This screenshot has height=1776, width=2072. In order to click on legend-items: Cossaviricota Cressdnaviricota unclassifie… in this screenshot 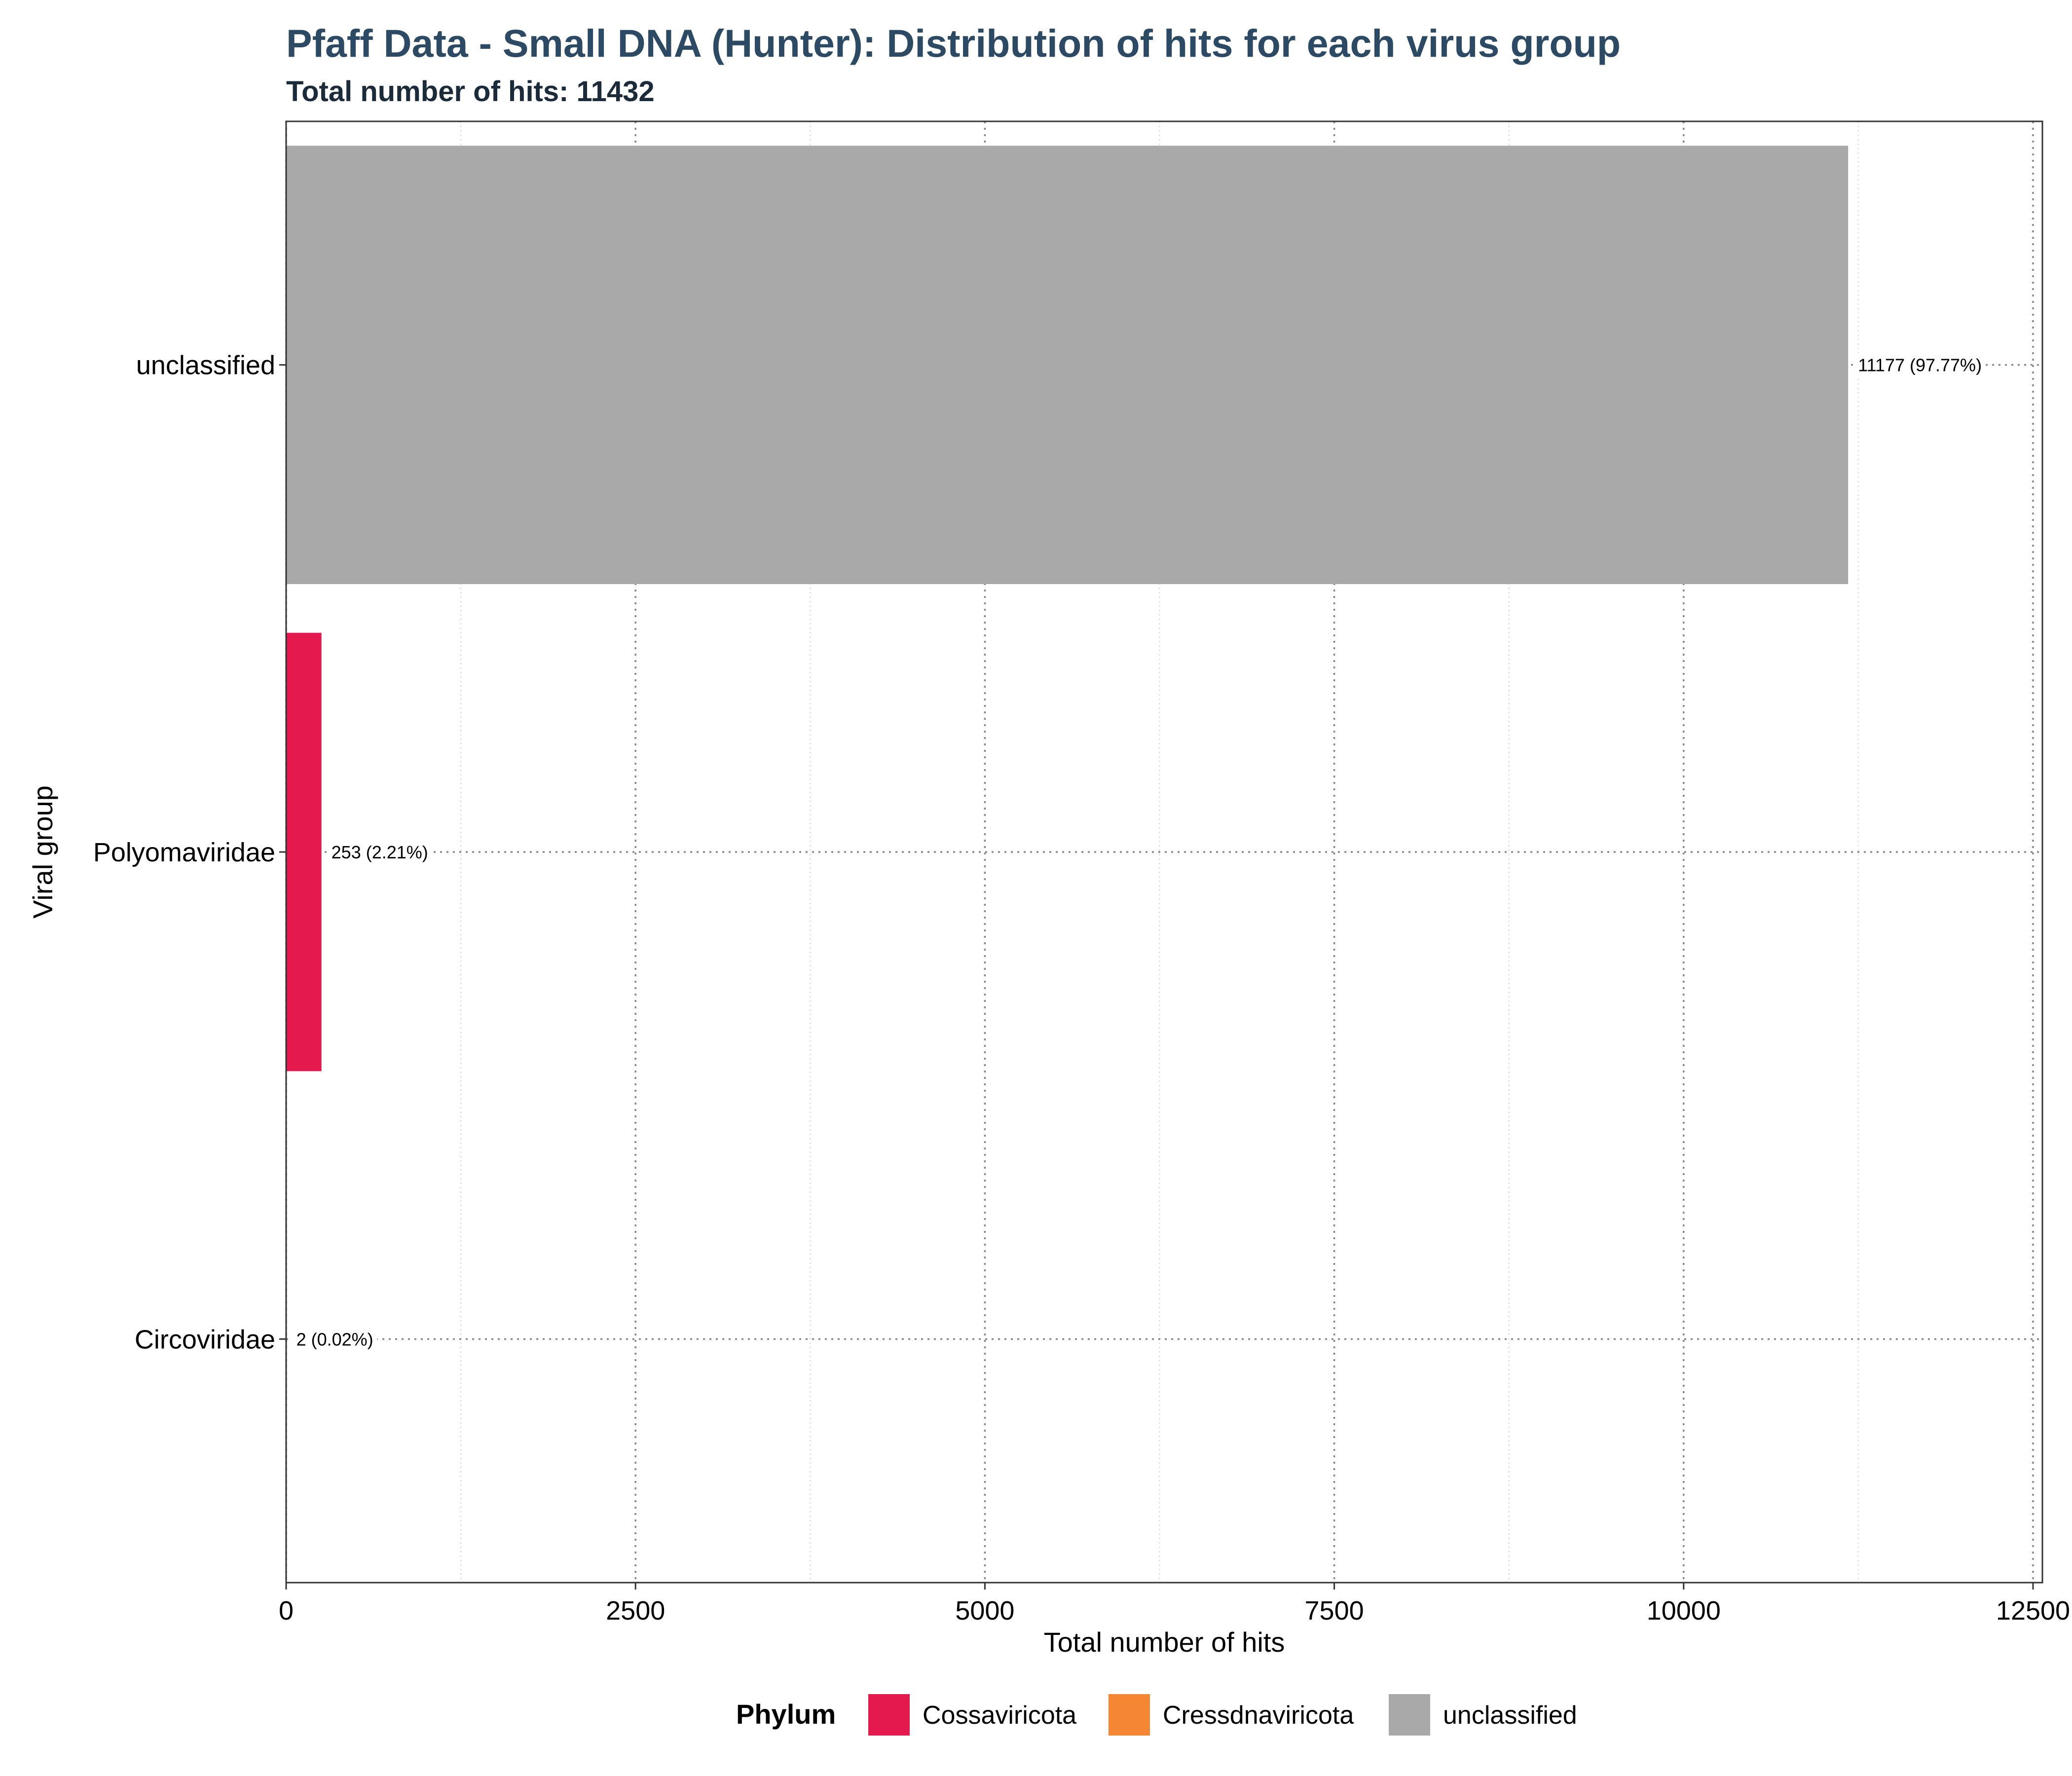, I will do `click(1223, 1715)`.